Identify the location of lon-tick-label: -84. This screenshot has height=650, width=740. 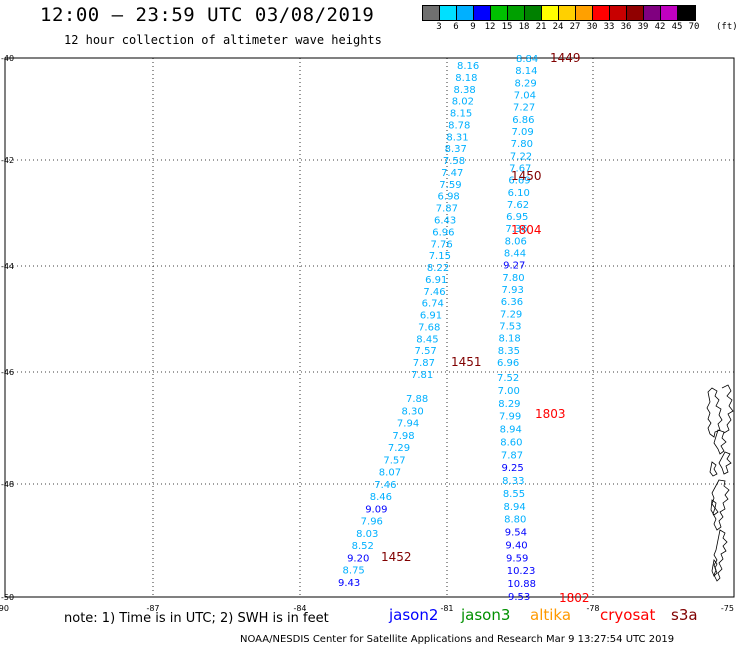
(299, 608).